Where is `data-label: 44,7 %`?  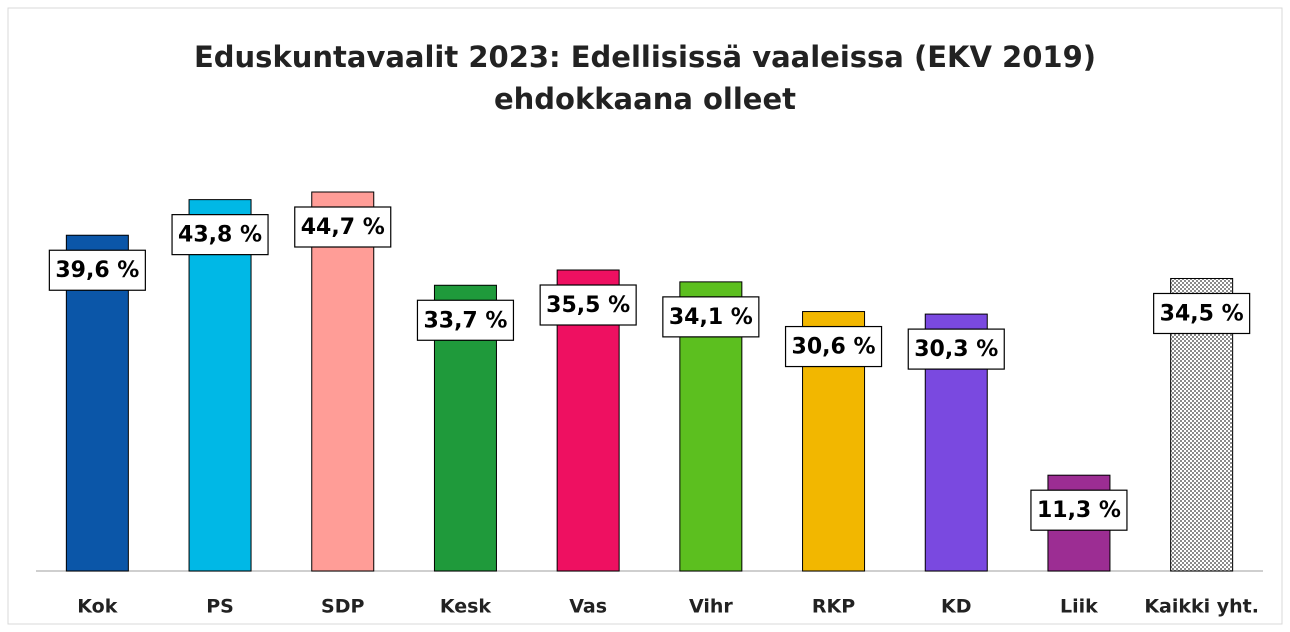
data-label: 44,7 % is located at coordinates (343, 227).